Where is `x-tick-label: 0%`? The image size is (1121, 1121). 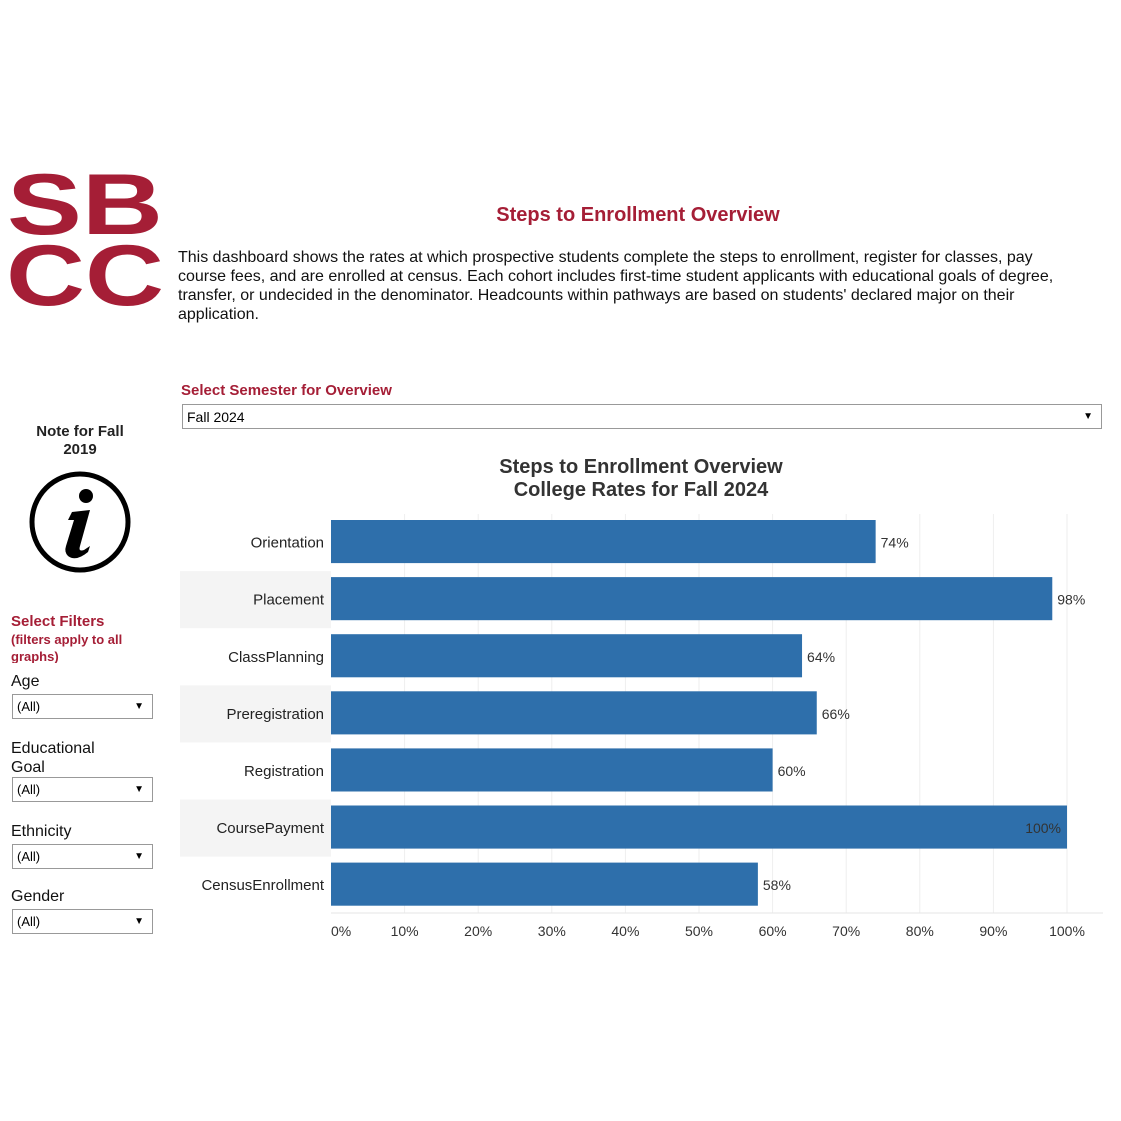 x-tick-label: 0% is located at coordinates (341, 931).